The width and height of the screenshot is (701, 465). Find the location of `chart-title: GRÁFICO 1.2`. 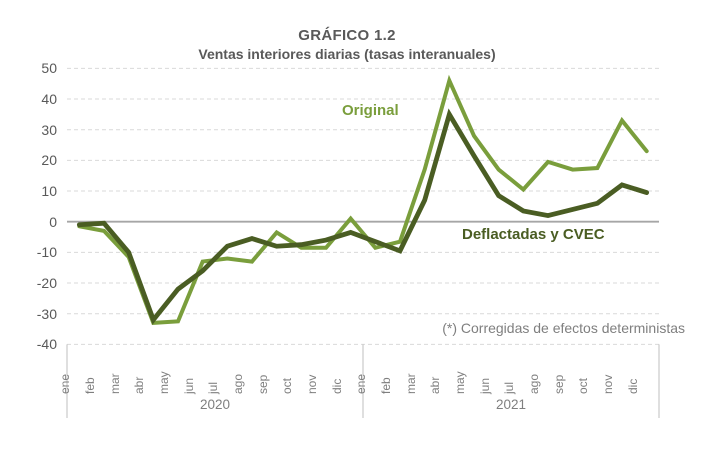

chart-title: GRÁFICO 1.2 is located at coordinates (347, 35).